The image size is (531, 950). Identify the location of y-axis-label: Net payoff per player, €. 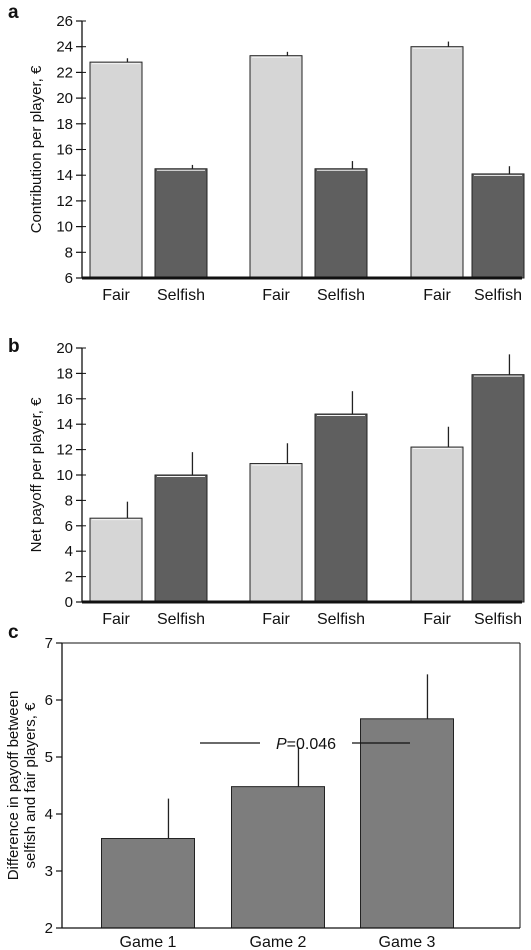
(36, 474).